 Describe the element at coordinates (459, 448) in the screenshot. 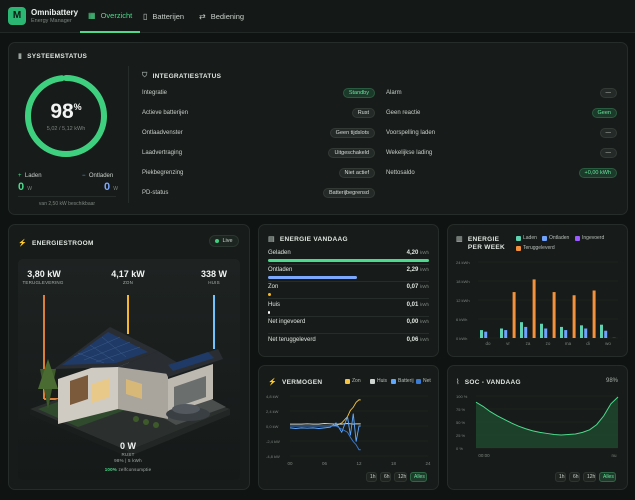

I see `y-tick: 0 %` at that location.